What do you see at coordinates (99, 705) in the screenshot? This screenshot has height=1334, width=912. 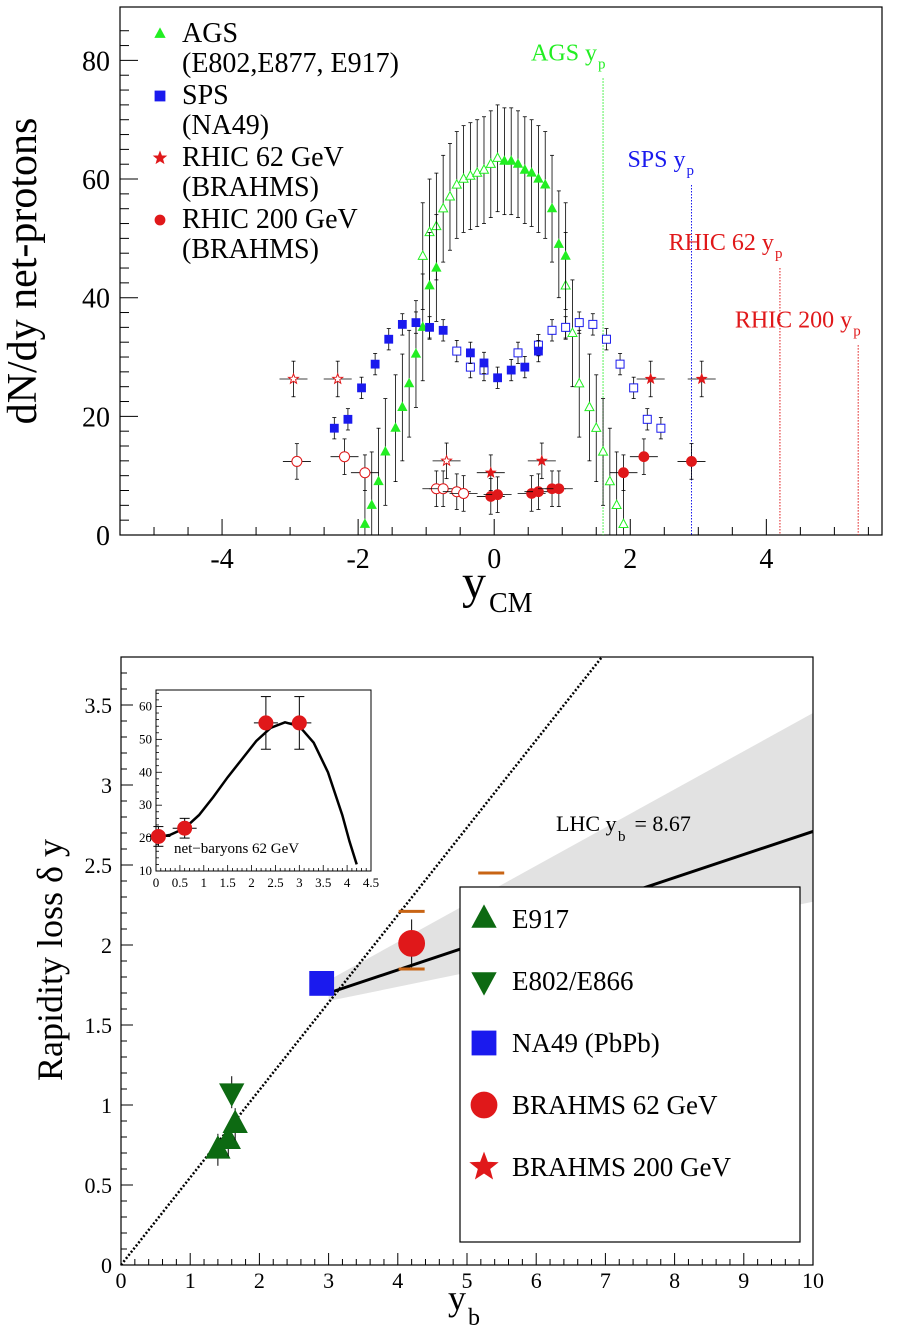 I see `bottom-y-tick-label: 3.5` at bounding box center [99, 705].